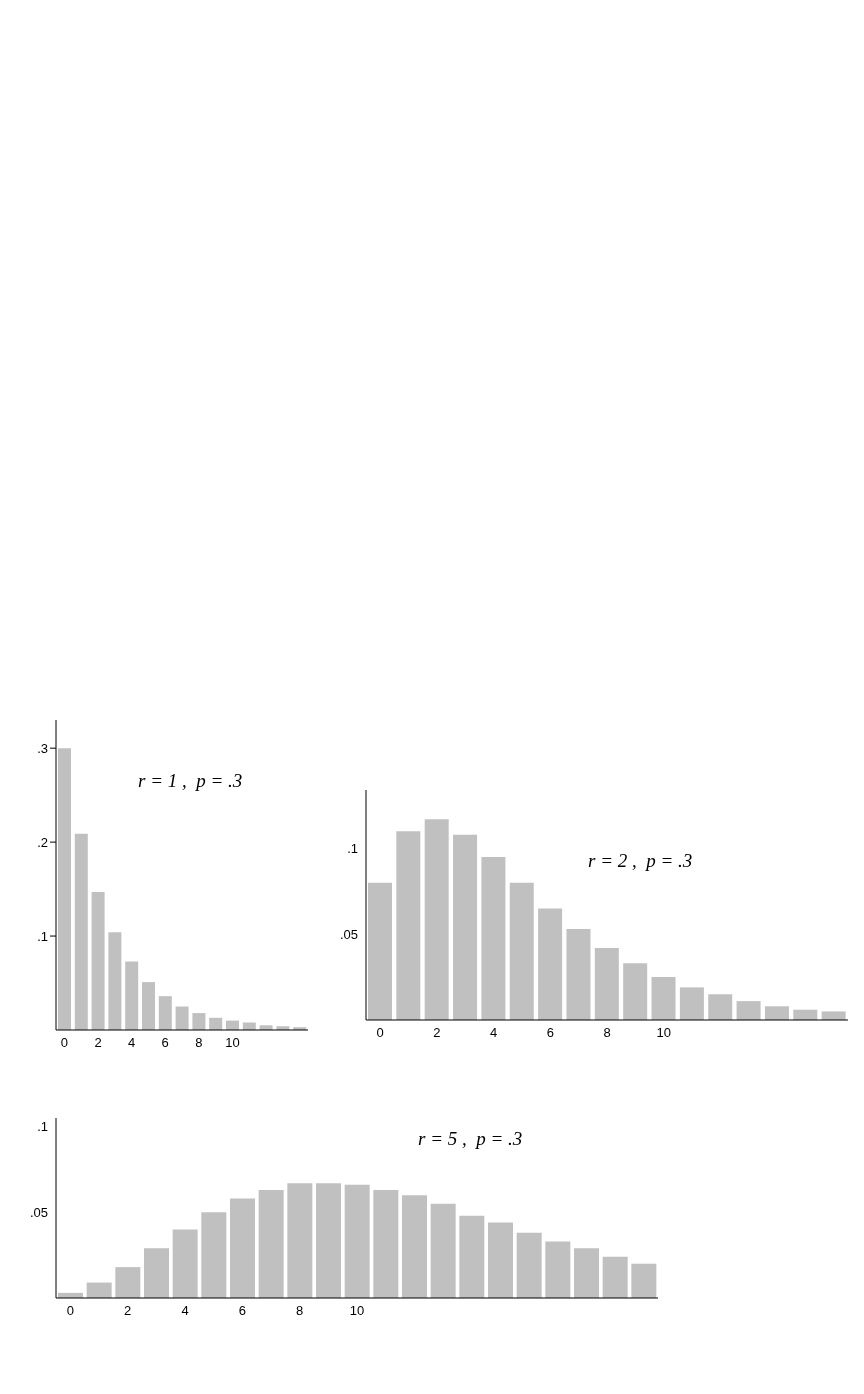  Describe the element at coordinates (640, 861) in the screenshot. I see `annotation: r = 2 , p = .3` at that location.